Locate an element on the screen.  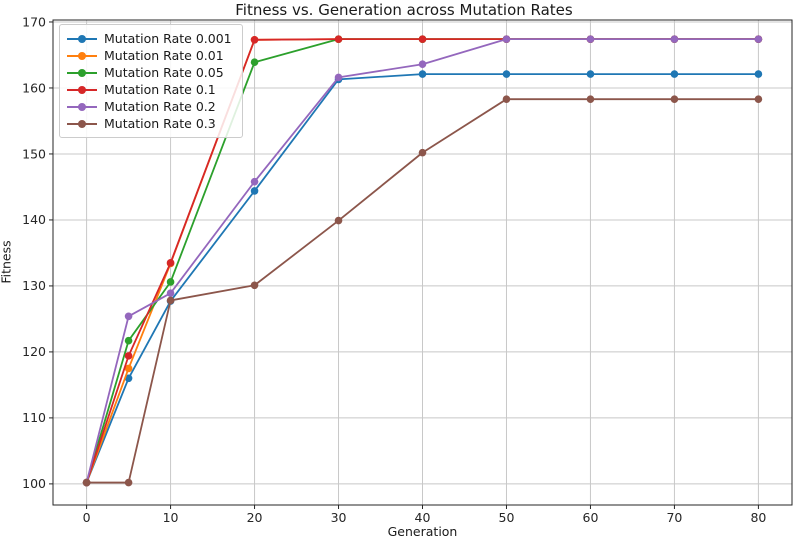
x-tick-label: 10 is located at coordinates (171, 517).